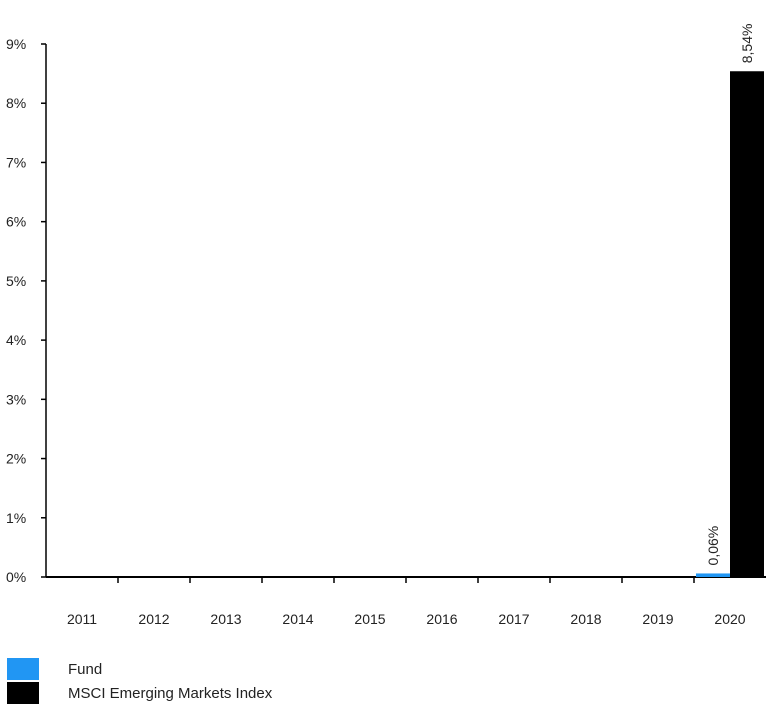  Describe the element at coordinates (713, 575) in the screenshot. I see `bar-fund-2020` at that location.